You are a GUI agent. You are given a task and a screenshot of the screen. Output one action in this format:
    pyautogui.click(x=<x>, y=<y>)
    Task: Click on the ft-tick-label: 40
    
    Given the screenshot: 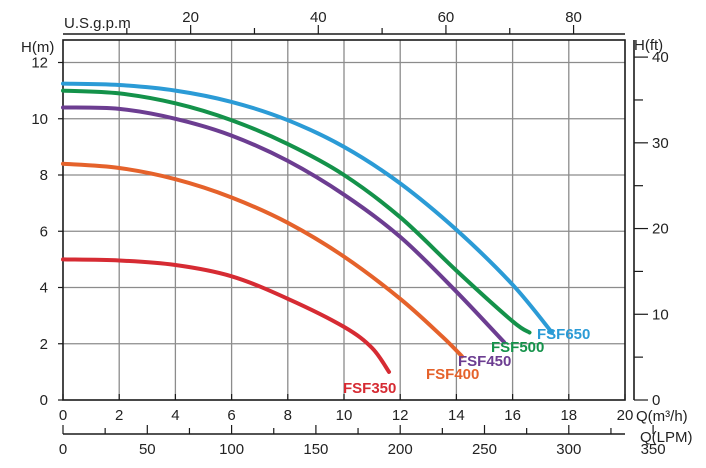 What is the action you would take?
    pyautogui.click(x=660, y=57)
    